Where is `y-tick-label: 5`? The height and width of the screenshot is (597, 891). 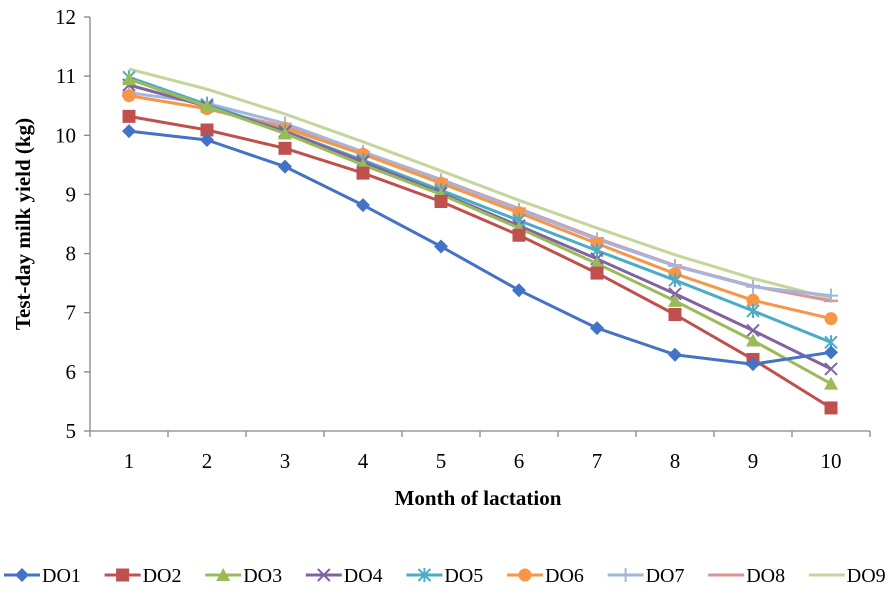 y-tick-label: 5 is located at coordinates (71, 431).